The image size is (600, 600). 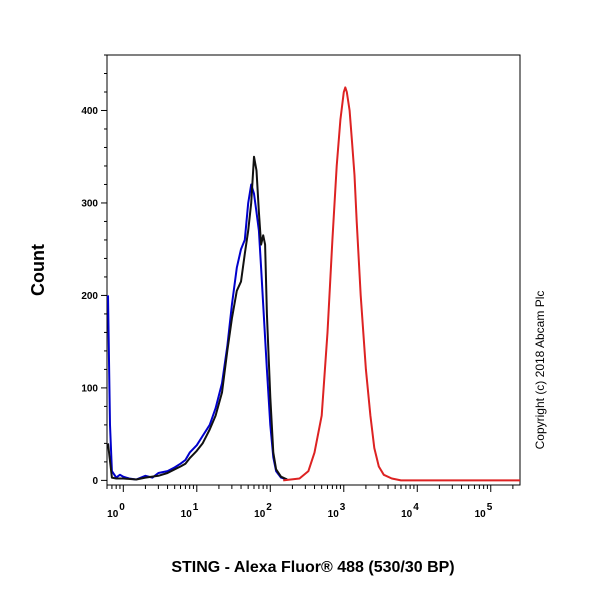 What do you see at coordinates (89, 111) in the screenshot?
I see `y-tick-label: 400` at bounding box center [89, 111].